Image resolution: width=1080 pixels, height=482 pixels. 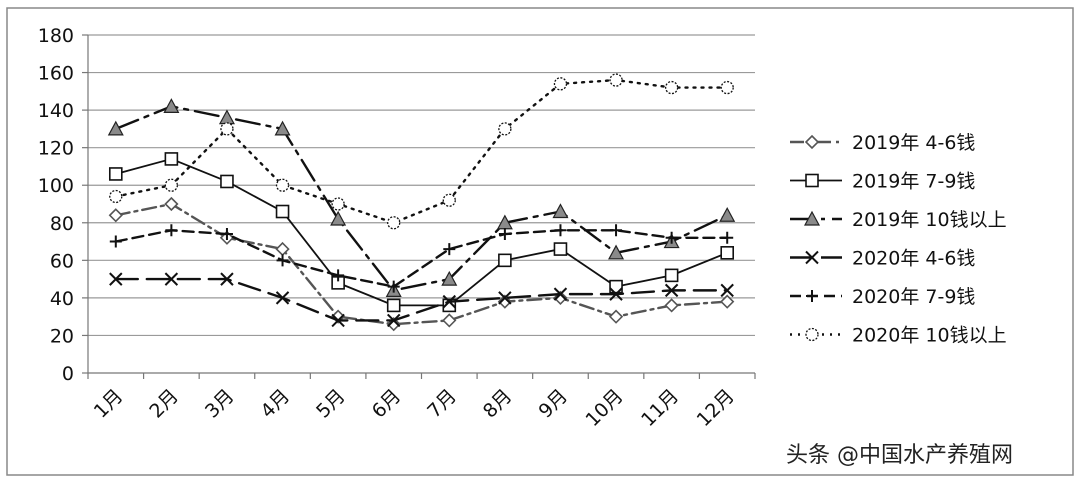 I want to click on x-tick-label: 6月, so click(x=387, y=404).